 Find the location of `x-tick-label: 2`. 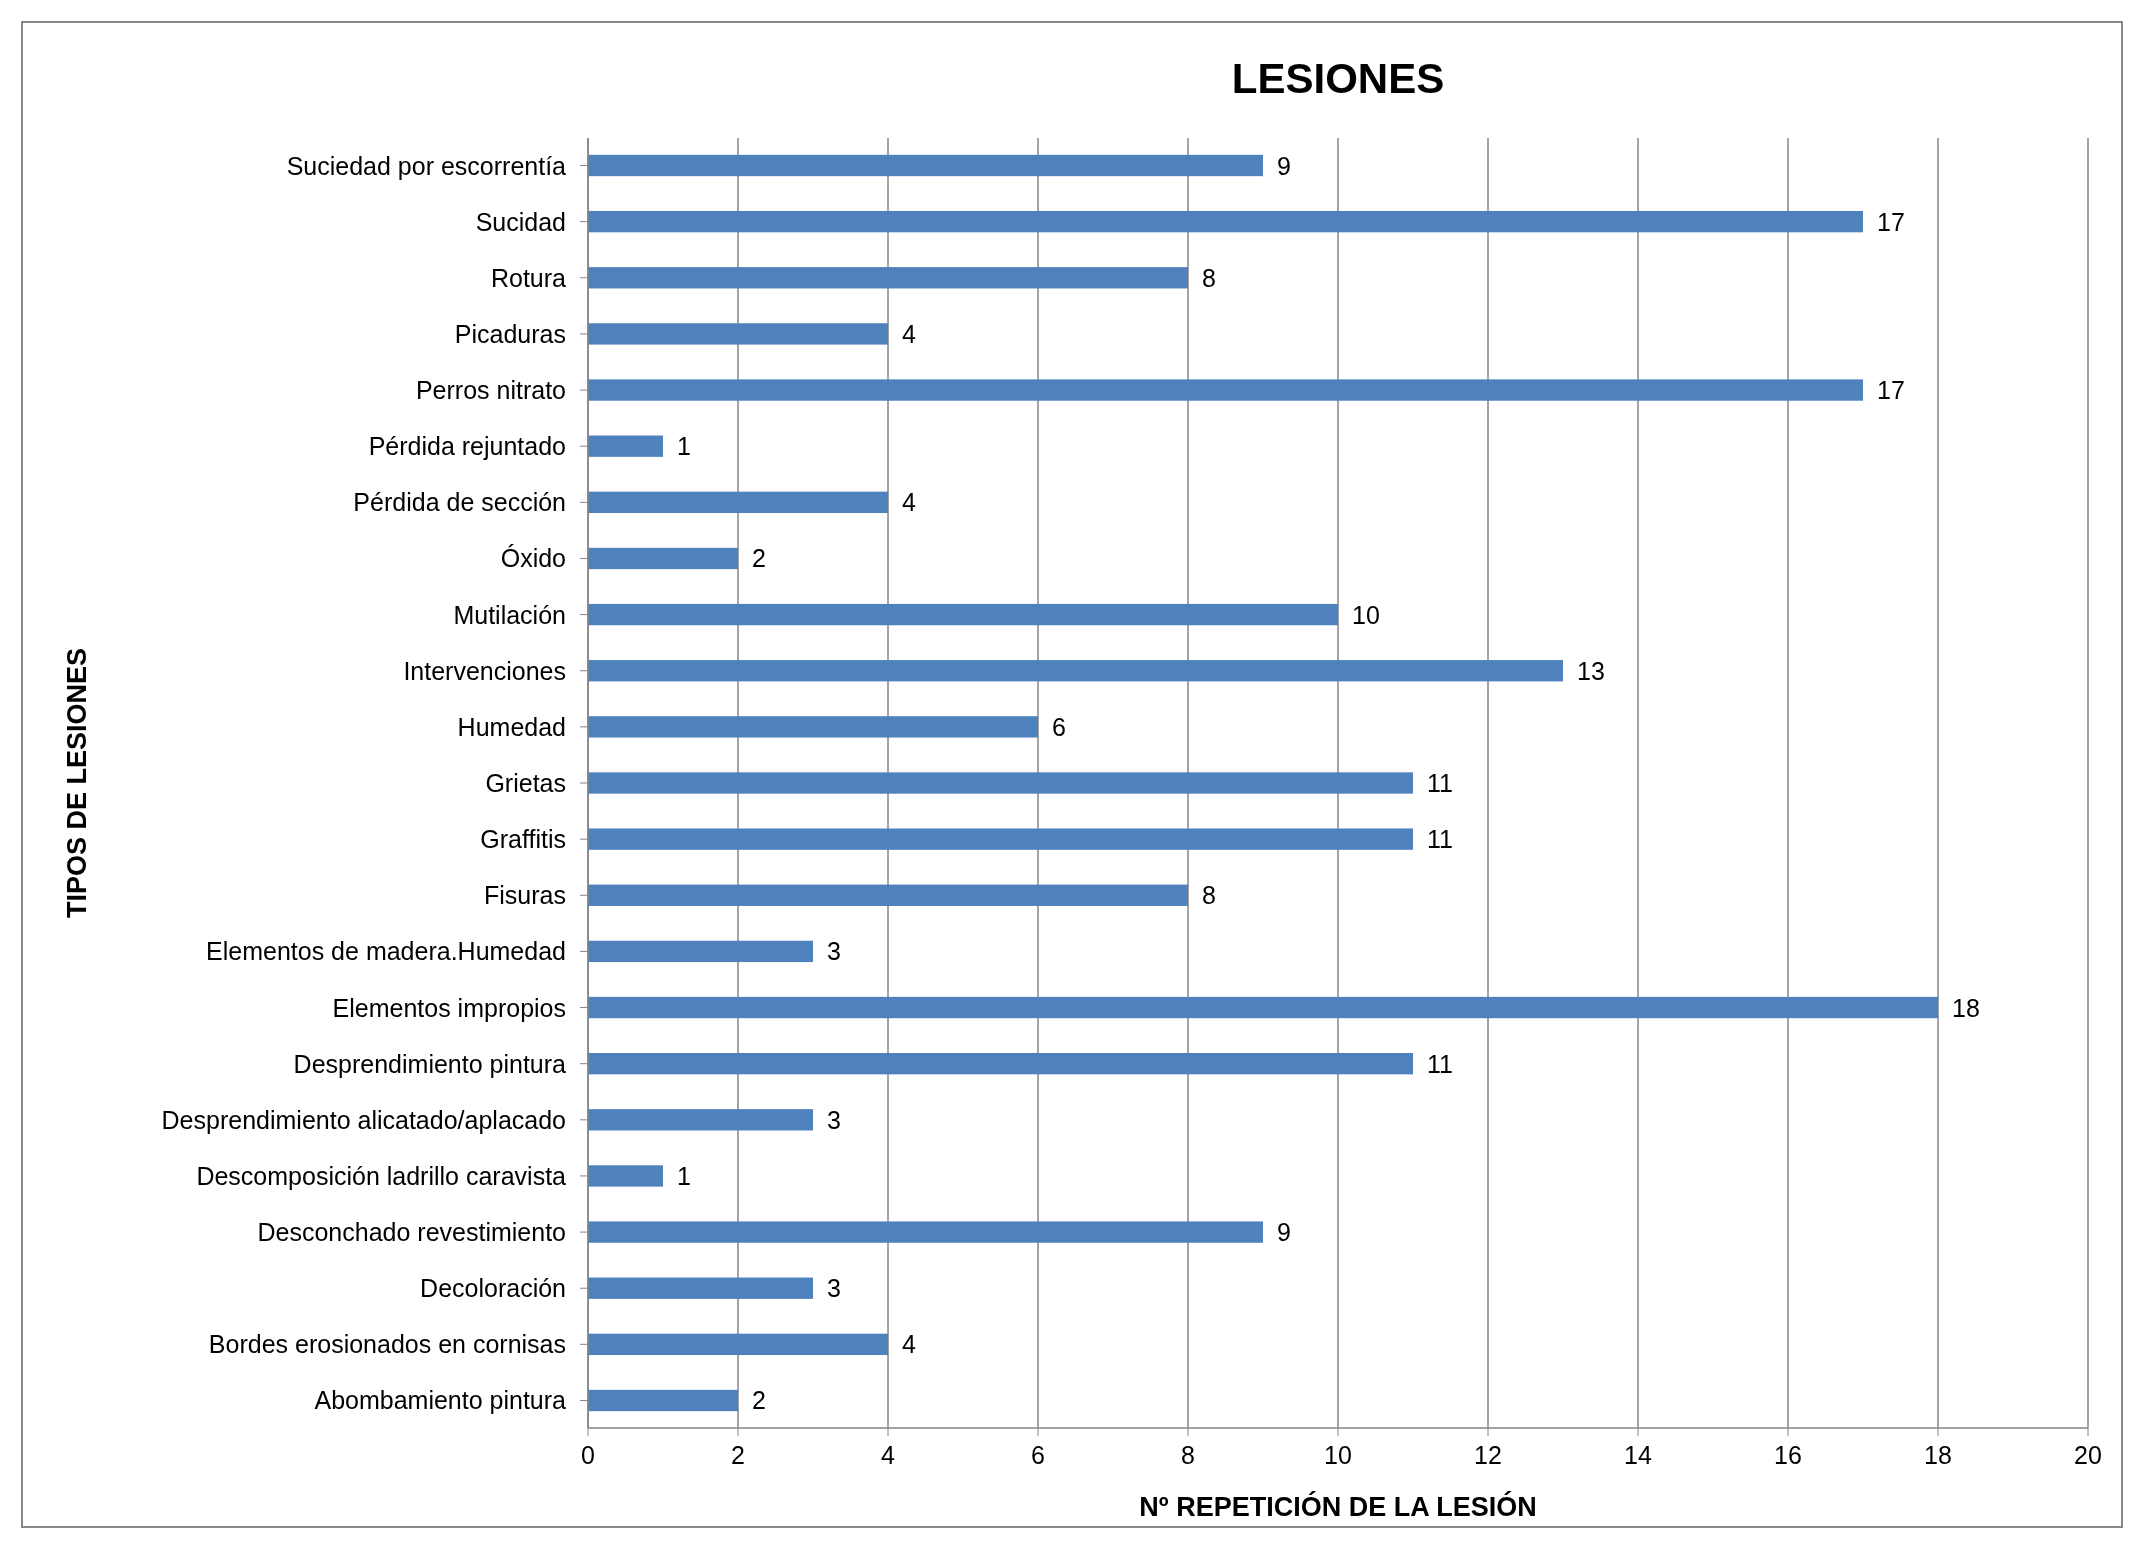

x-tick-label: 2 is located at coordinates (738, 1455).